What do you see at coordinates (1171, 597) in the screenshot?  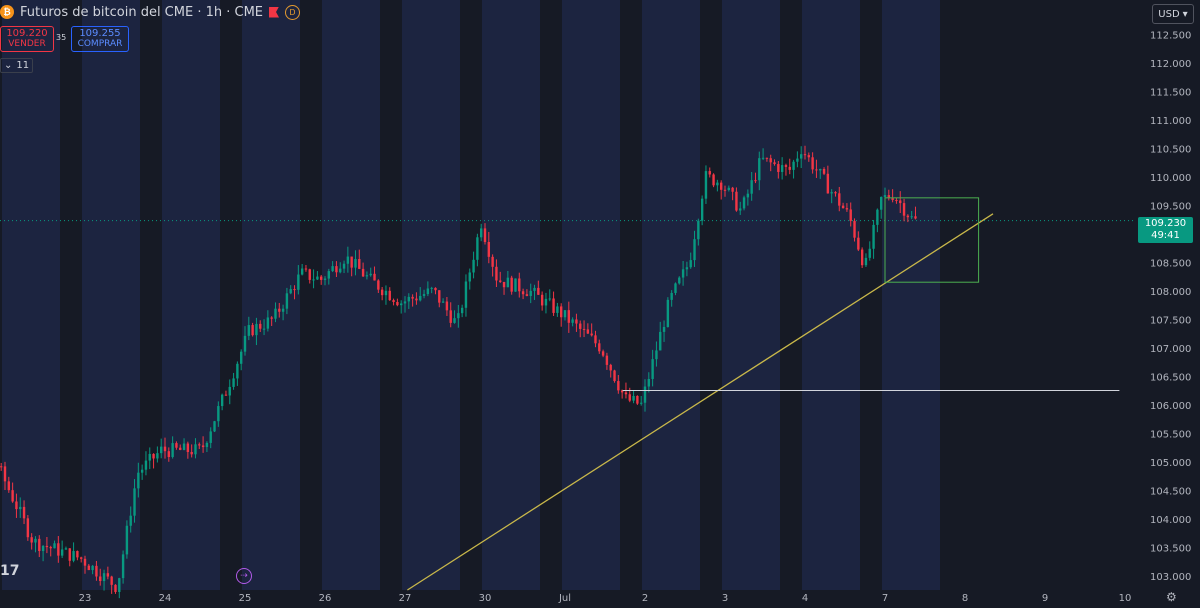 I see `gear-icon: ⚙` at bounding box center [1171, 597].